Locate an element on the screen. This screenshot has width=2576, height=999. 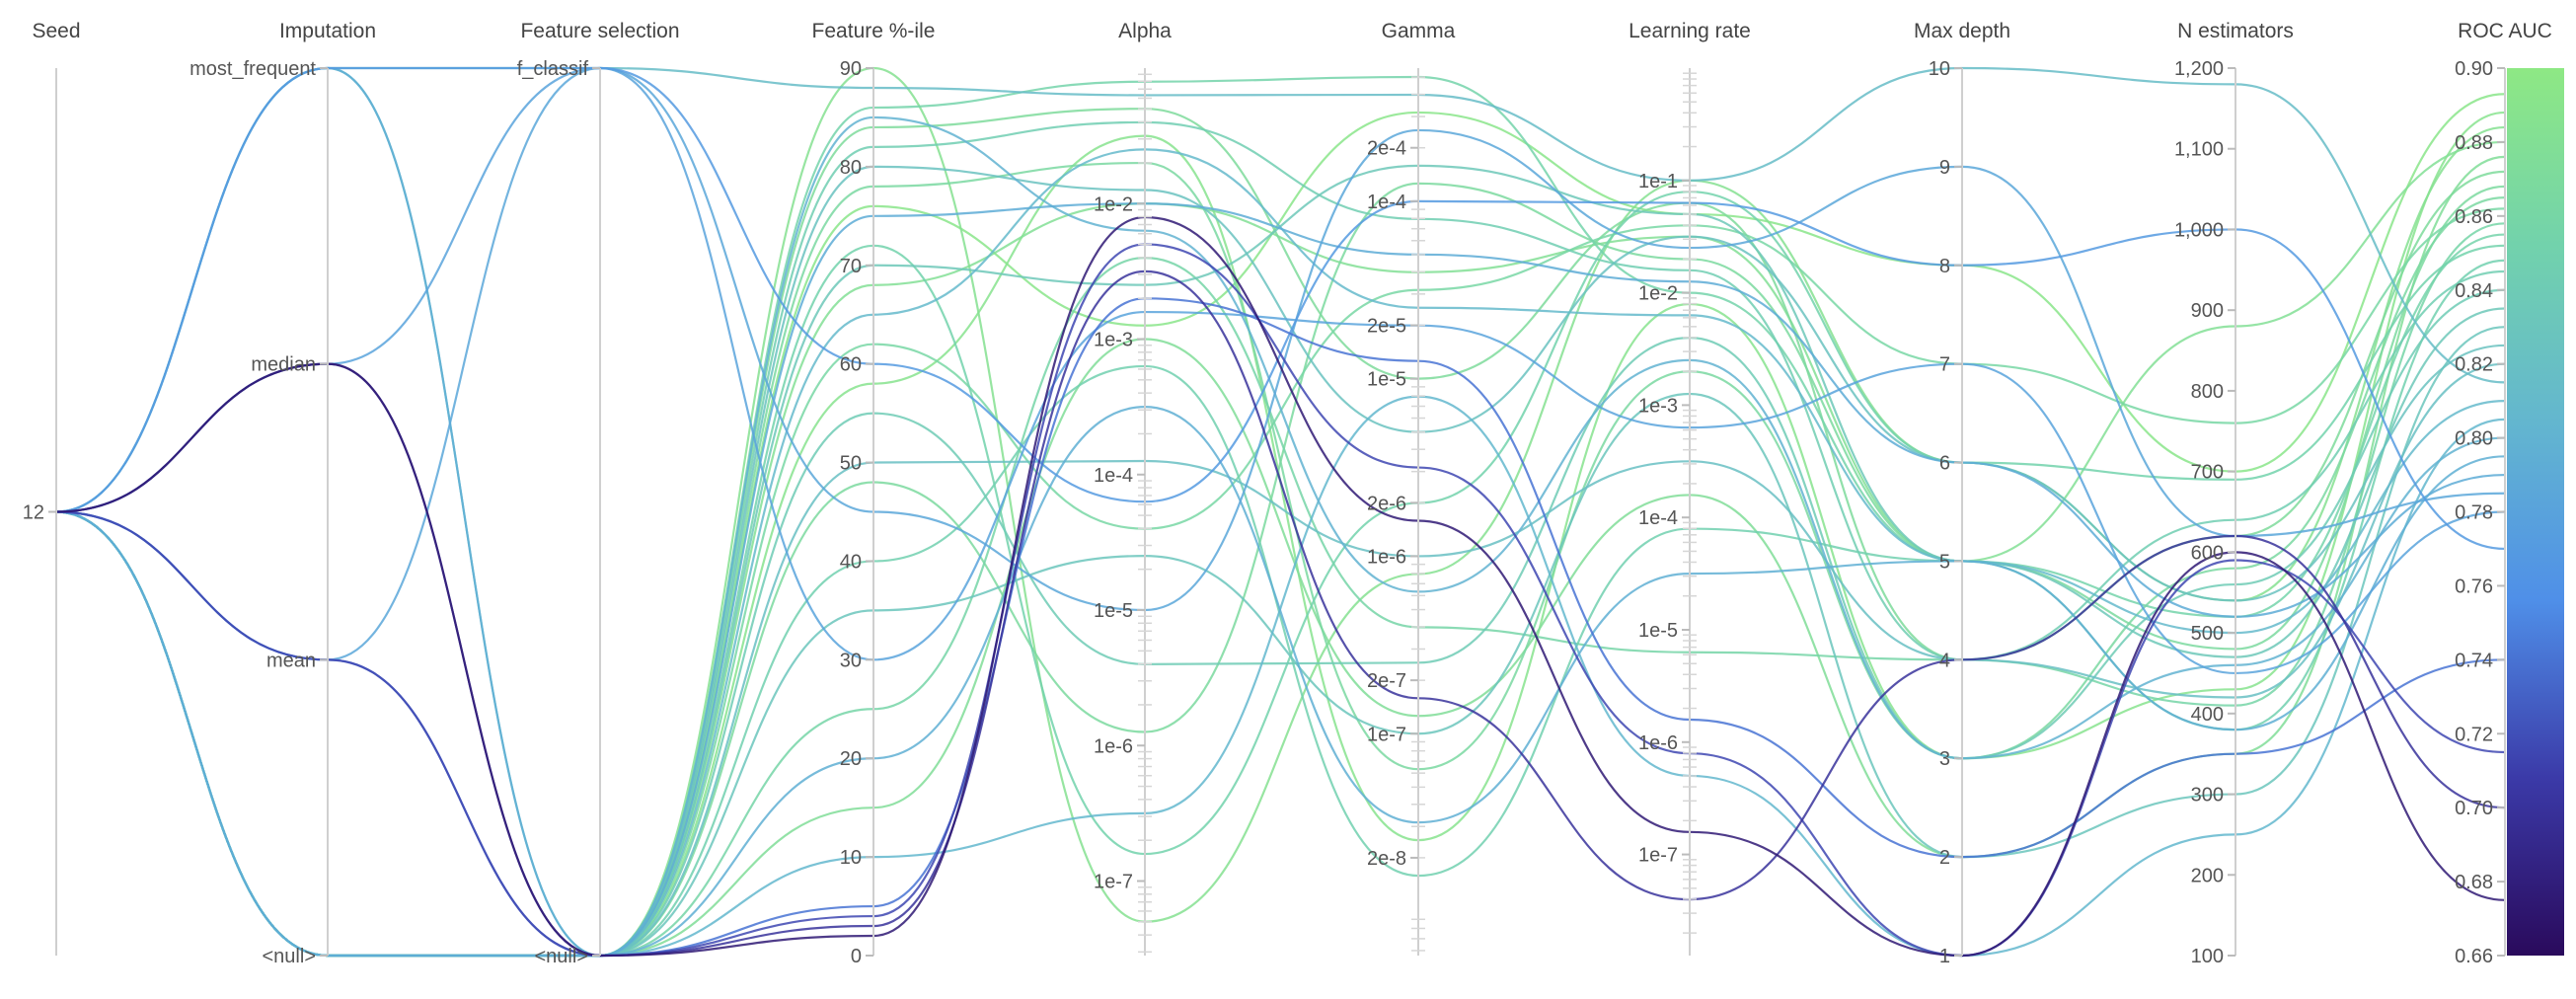
tick-label: most_frequent is located at coordinates (253, 69).